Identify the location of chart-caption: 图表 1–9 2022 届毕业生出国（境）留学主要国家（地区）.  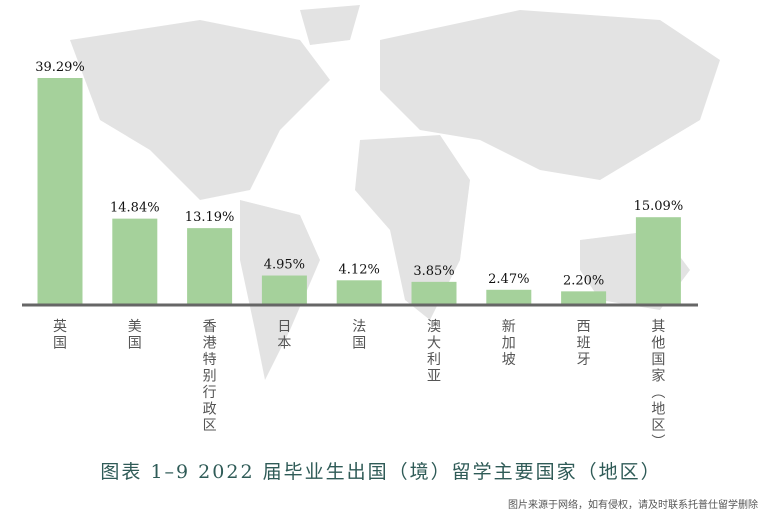
(381, 472).